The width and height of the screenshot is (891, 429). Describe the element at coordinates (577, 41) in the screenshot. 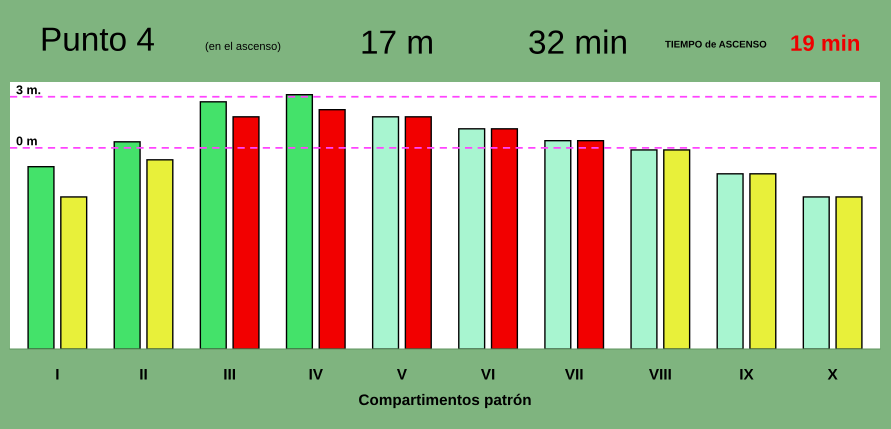

I see `text: 32 min` at that location.